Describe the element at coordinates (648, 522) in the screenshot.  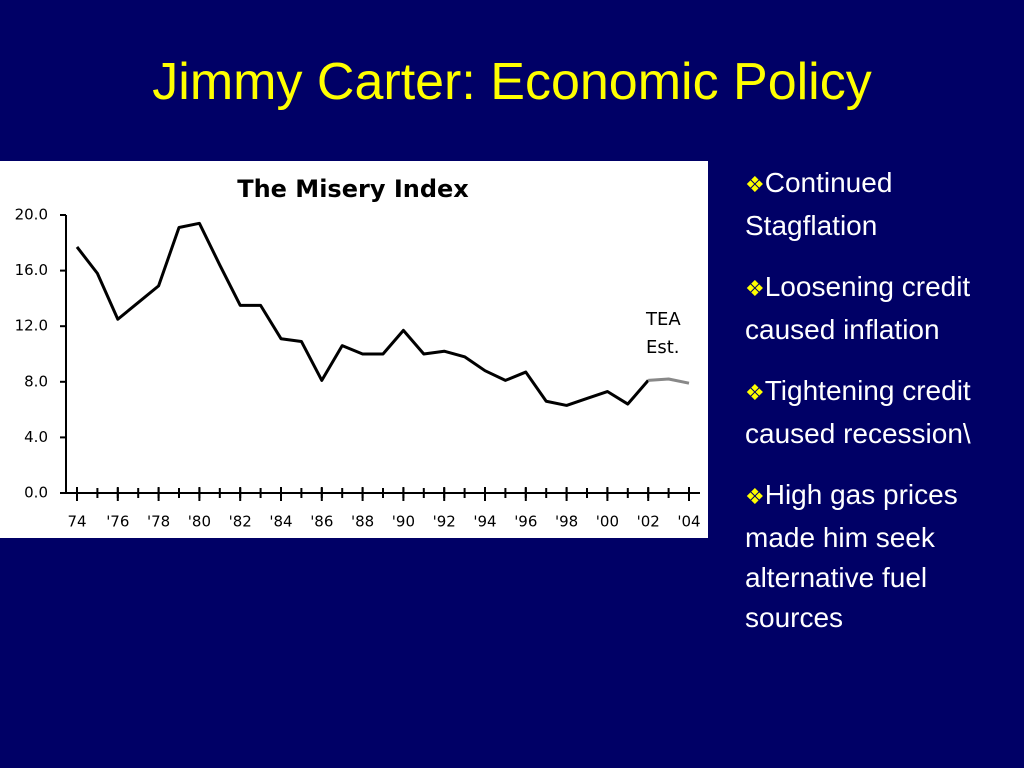
I see `x-tick-label: '02` at that location.